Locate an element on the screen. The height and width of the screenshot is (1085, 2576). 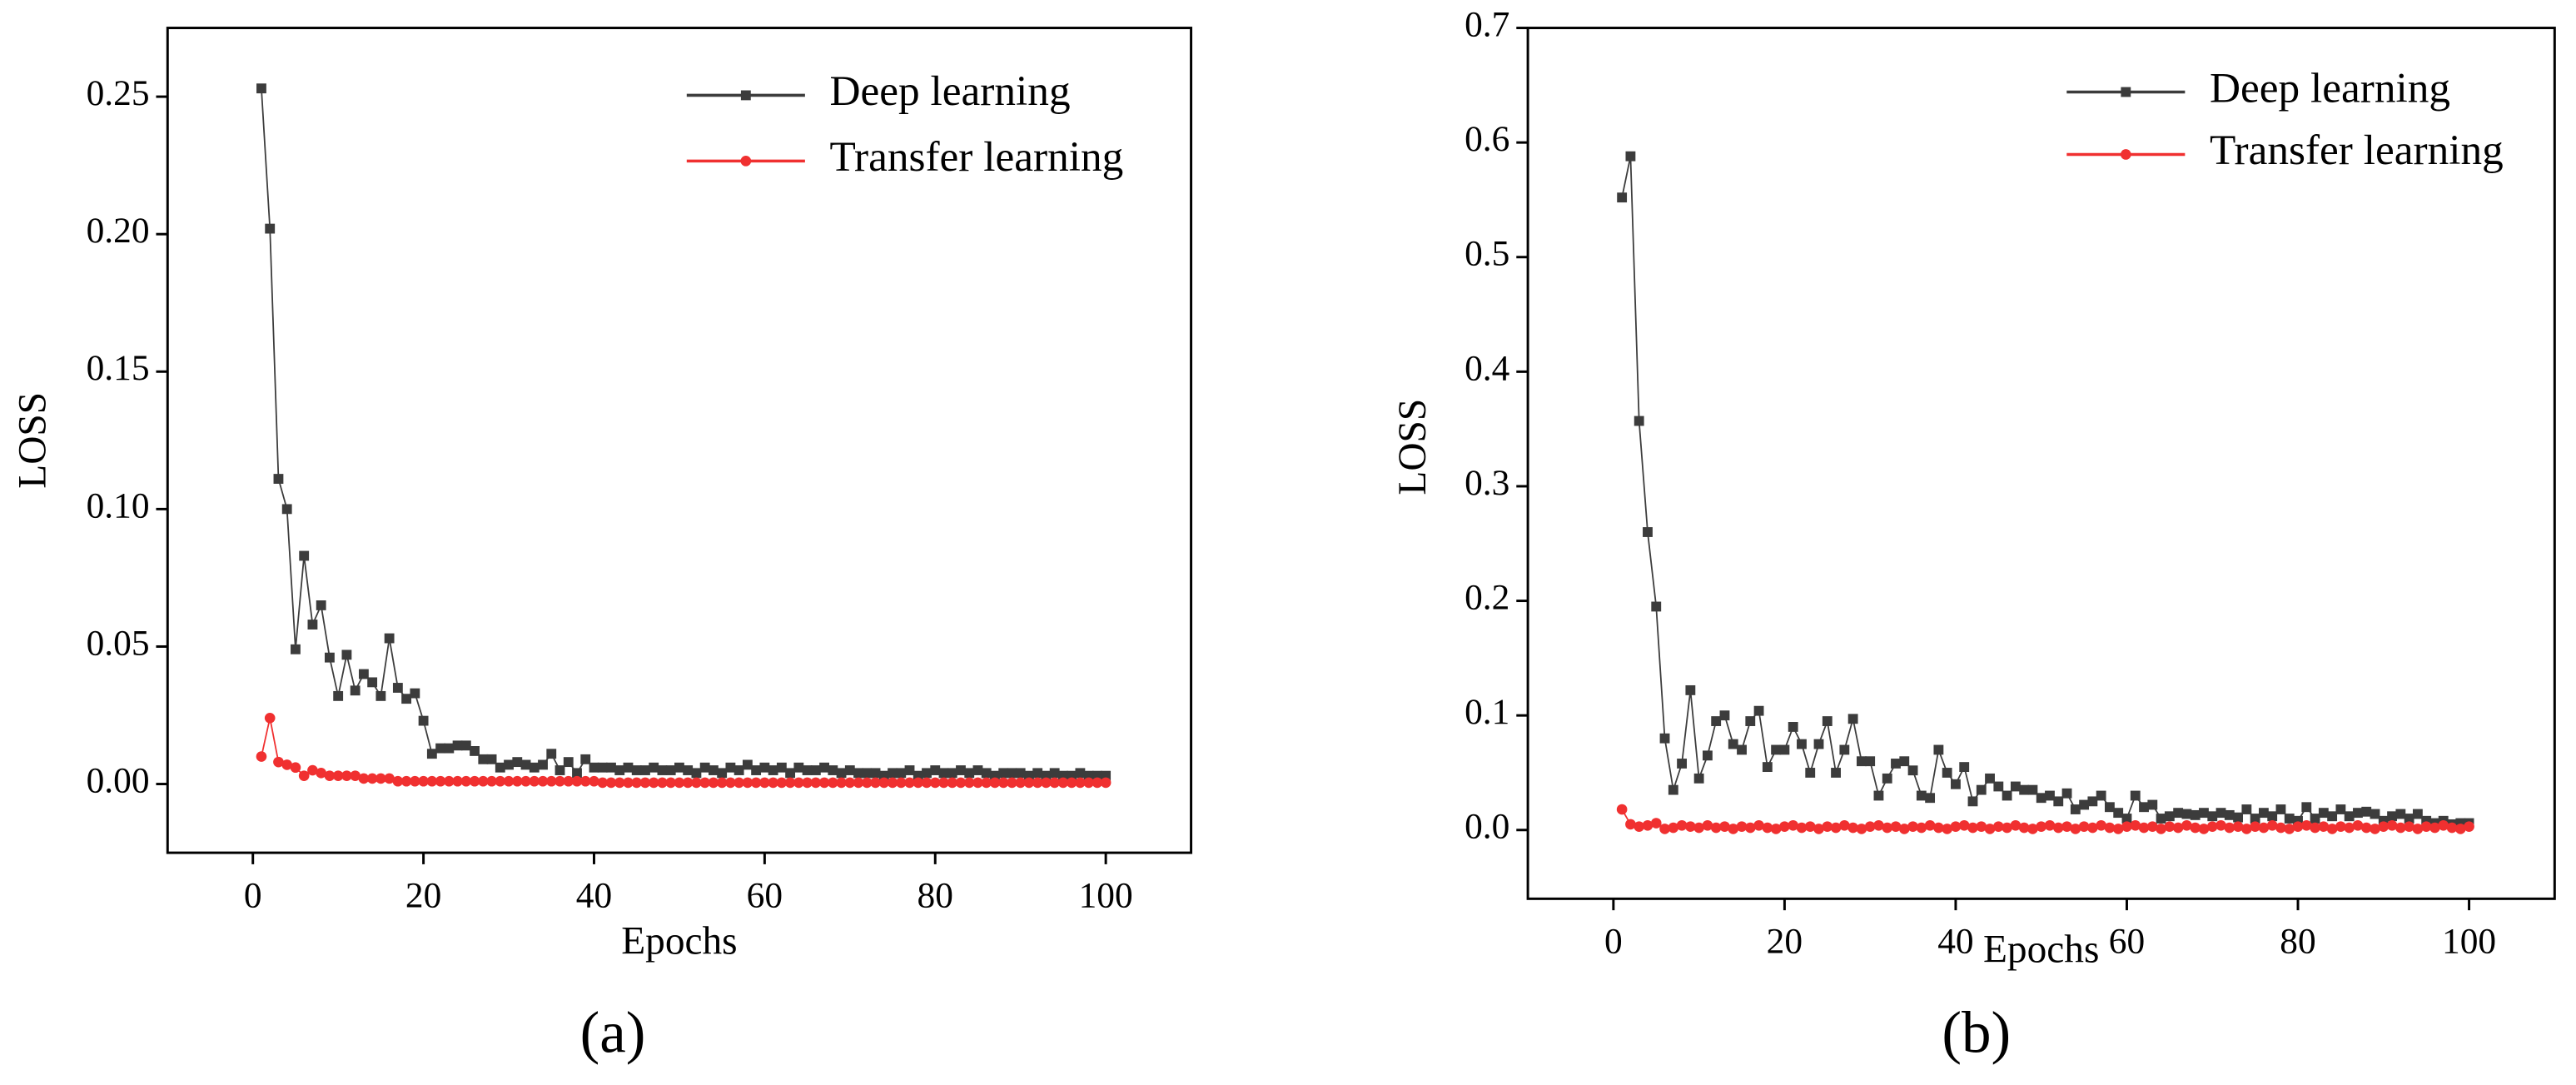
y-tick-label: 0.2 is located at coordinates (1487, 598).